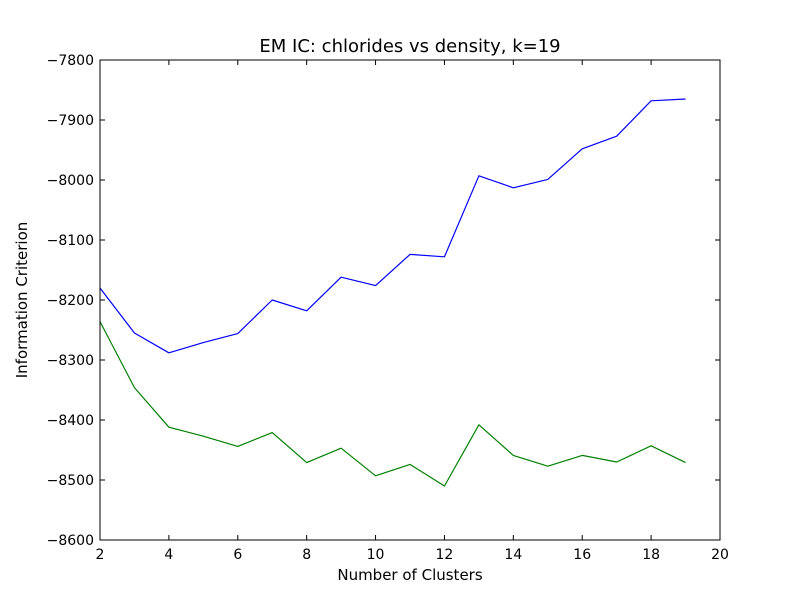 Image resolution: width=800 pixels, height=600 pixels. I want to click on x-tick-label-5: 12, so click(445, 555).